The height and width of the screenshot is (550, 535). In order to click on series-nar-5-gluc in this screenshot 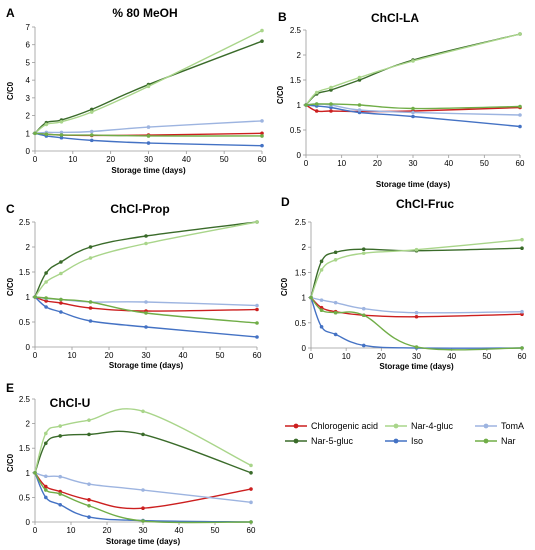, I will do `click(416, 273)`.